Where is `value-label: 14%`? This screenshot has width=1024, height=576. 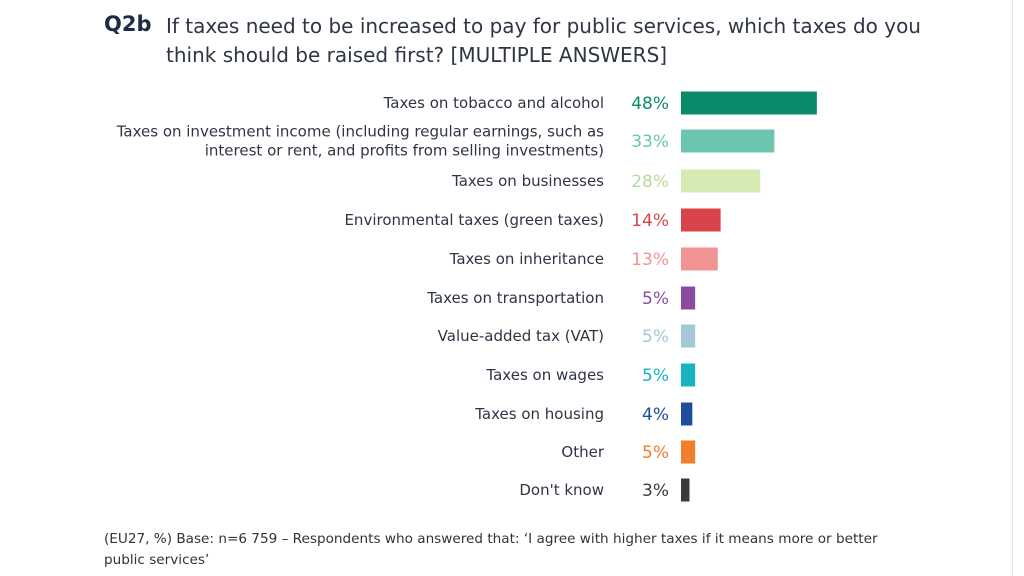
value-label: 14% is located at coordinates (650, 221).